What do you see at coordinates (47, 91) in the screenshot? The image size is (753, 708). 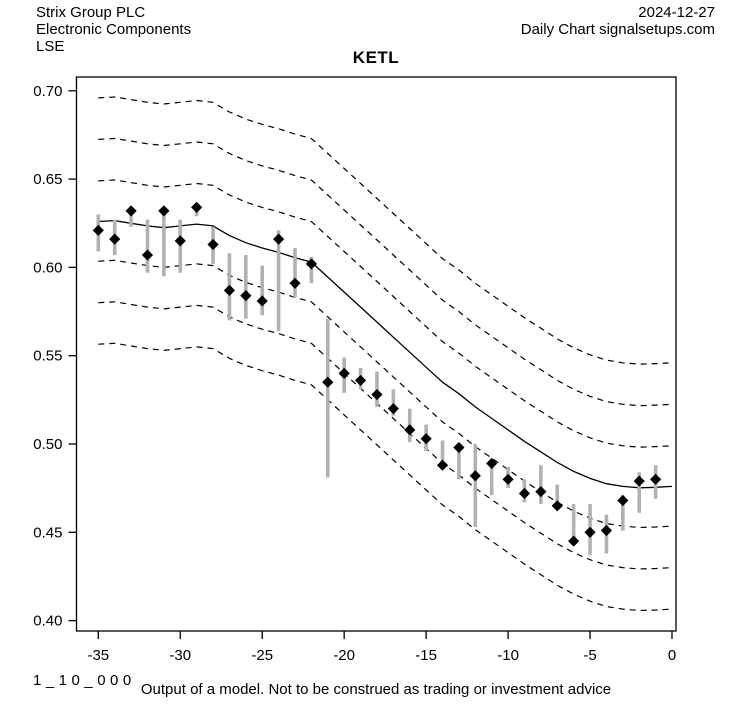 I see `y-tick-label: 0.70` at bounding box center [47, 91].